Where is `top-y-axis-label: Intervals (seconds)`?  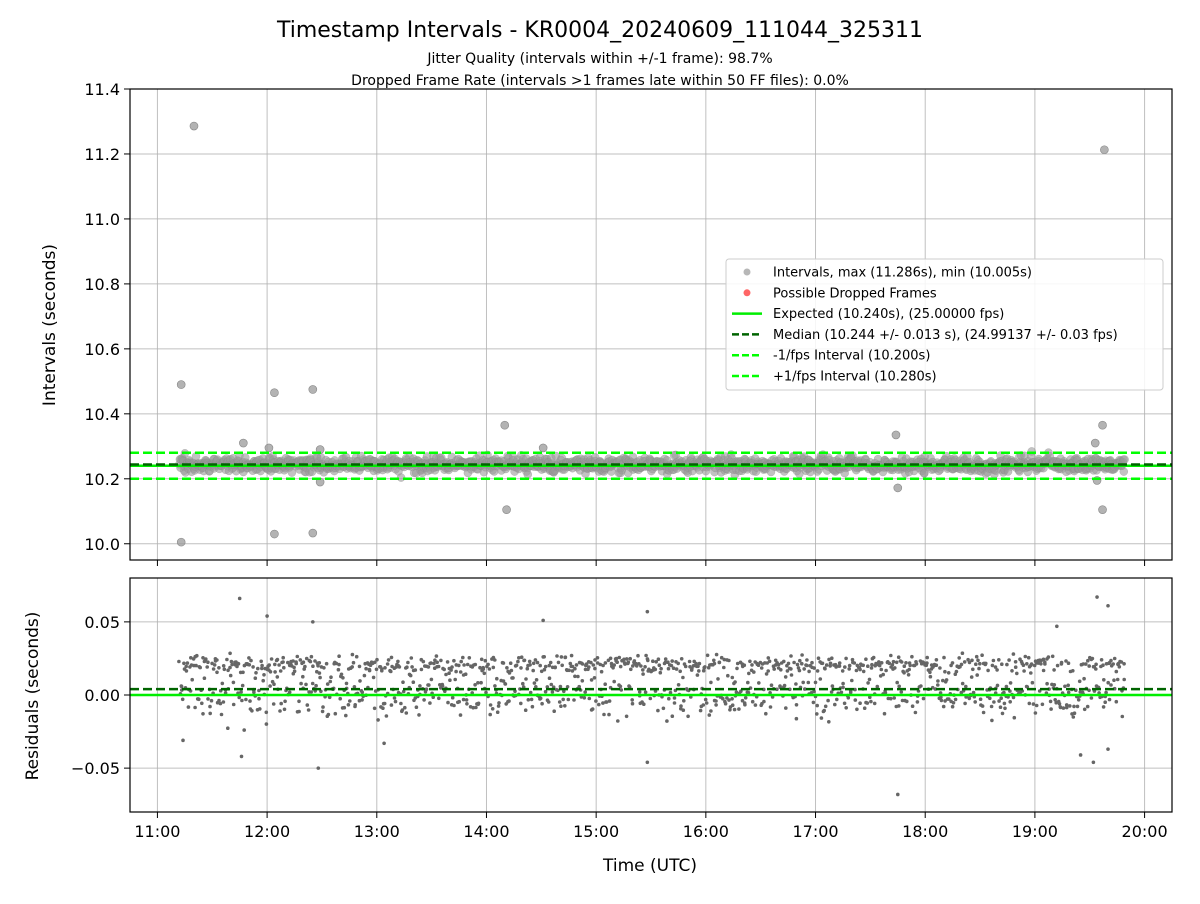
top-y-axis-label: Intervals (seconds) is located at coordinates (50, 325).